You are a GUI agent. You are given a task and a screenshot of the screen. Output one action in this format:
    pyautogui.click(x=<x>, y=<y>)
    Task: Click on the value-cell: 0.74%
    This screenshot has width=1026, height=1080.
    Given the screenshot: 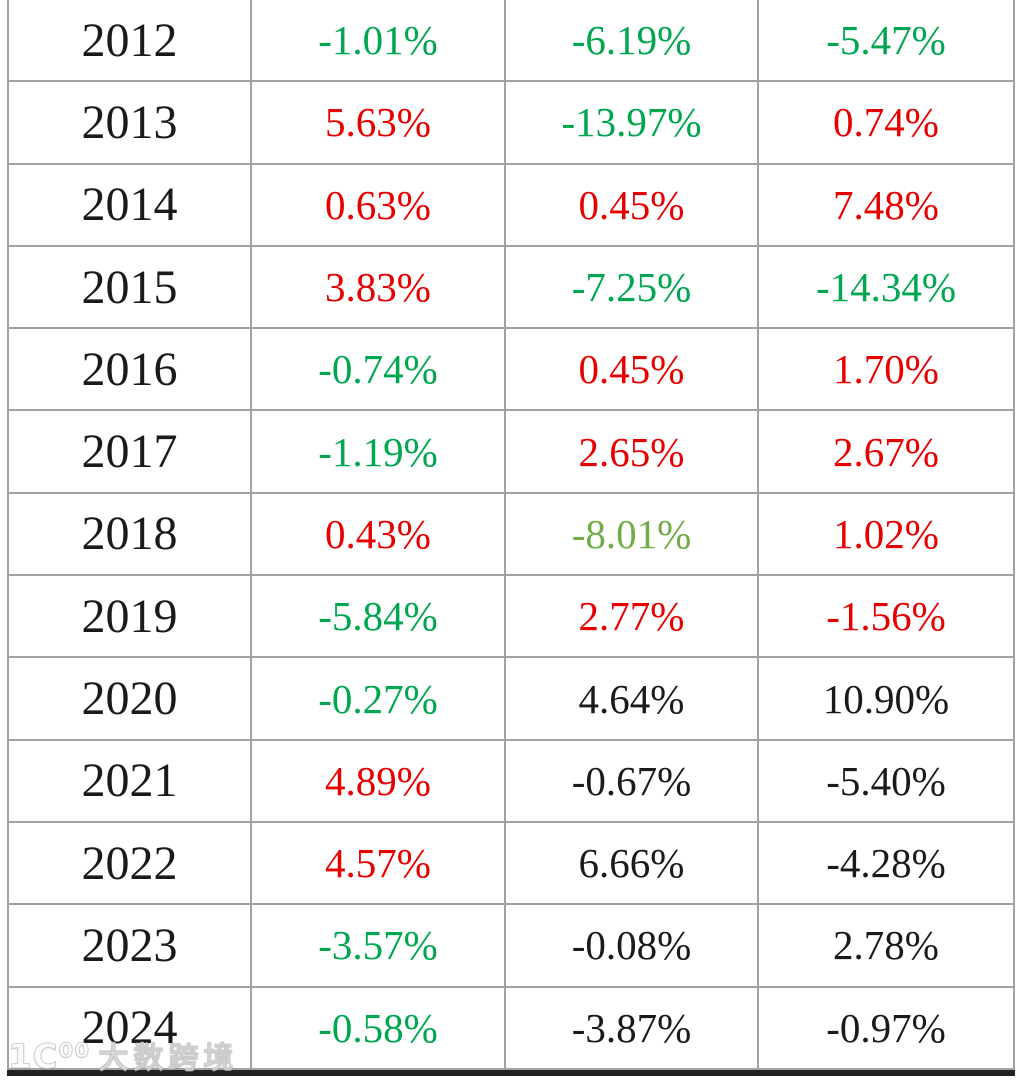 What is the action you would take?
    pyautogui.click(x=887, y=123)
    